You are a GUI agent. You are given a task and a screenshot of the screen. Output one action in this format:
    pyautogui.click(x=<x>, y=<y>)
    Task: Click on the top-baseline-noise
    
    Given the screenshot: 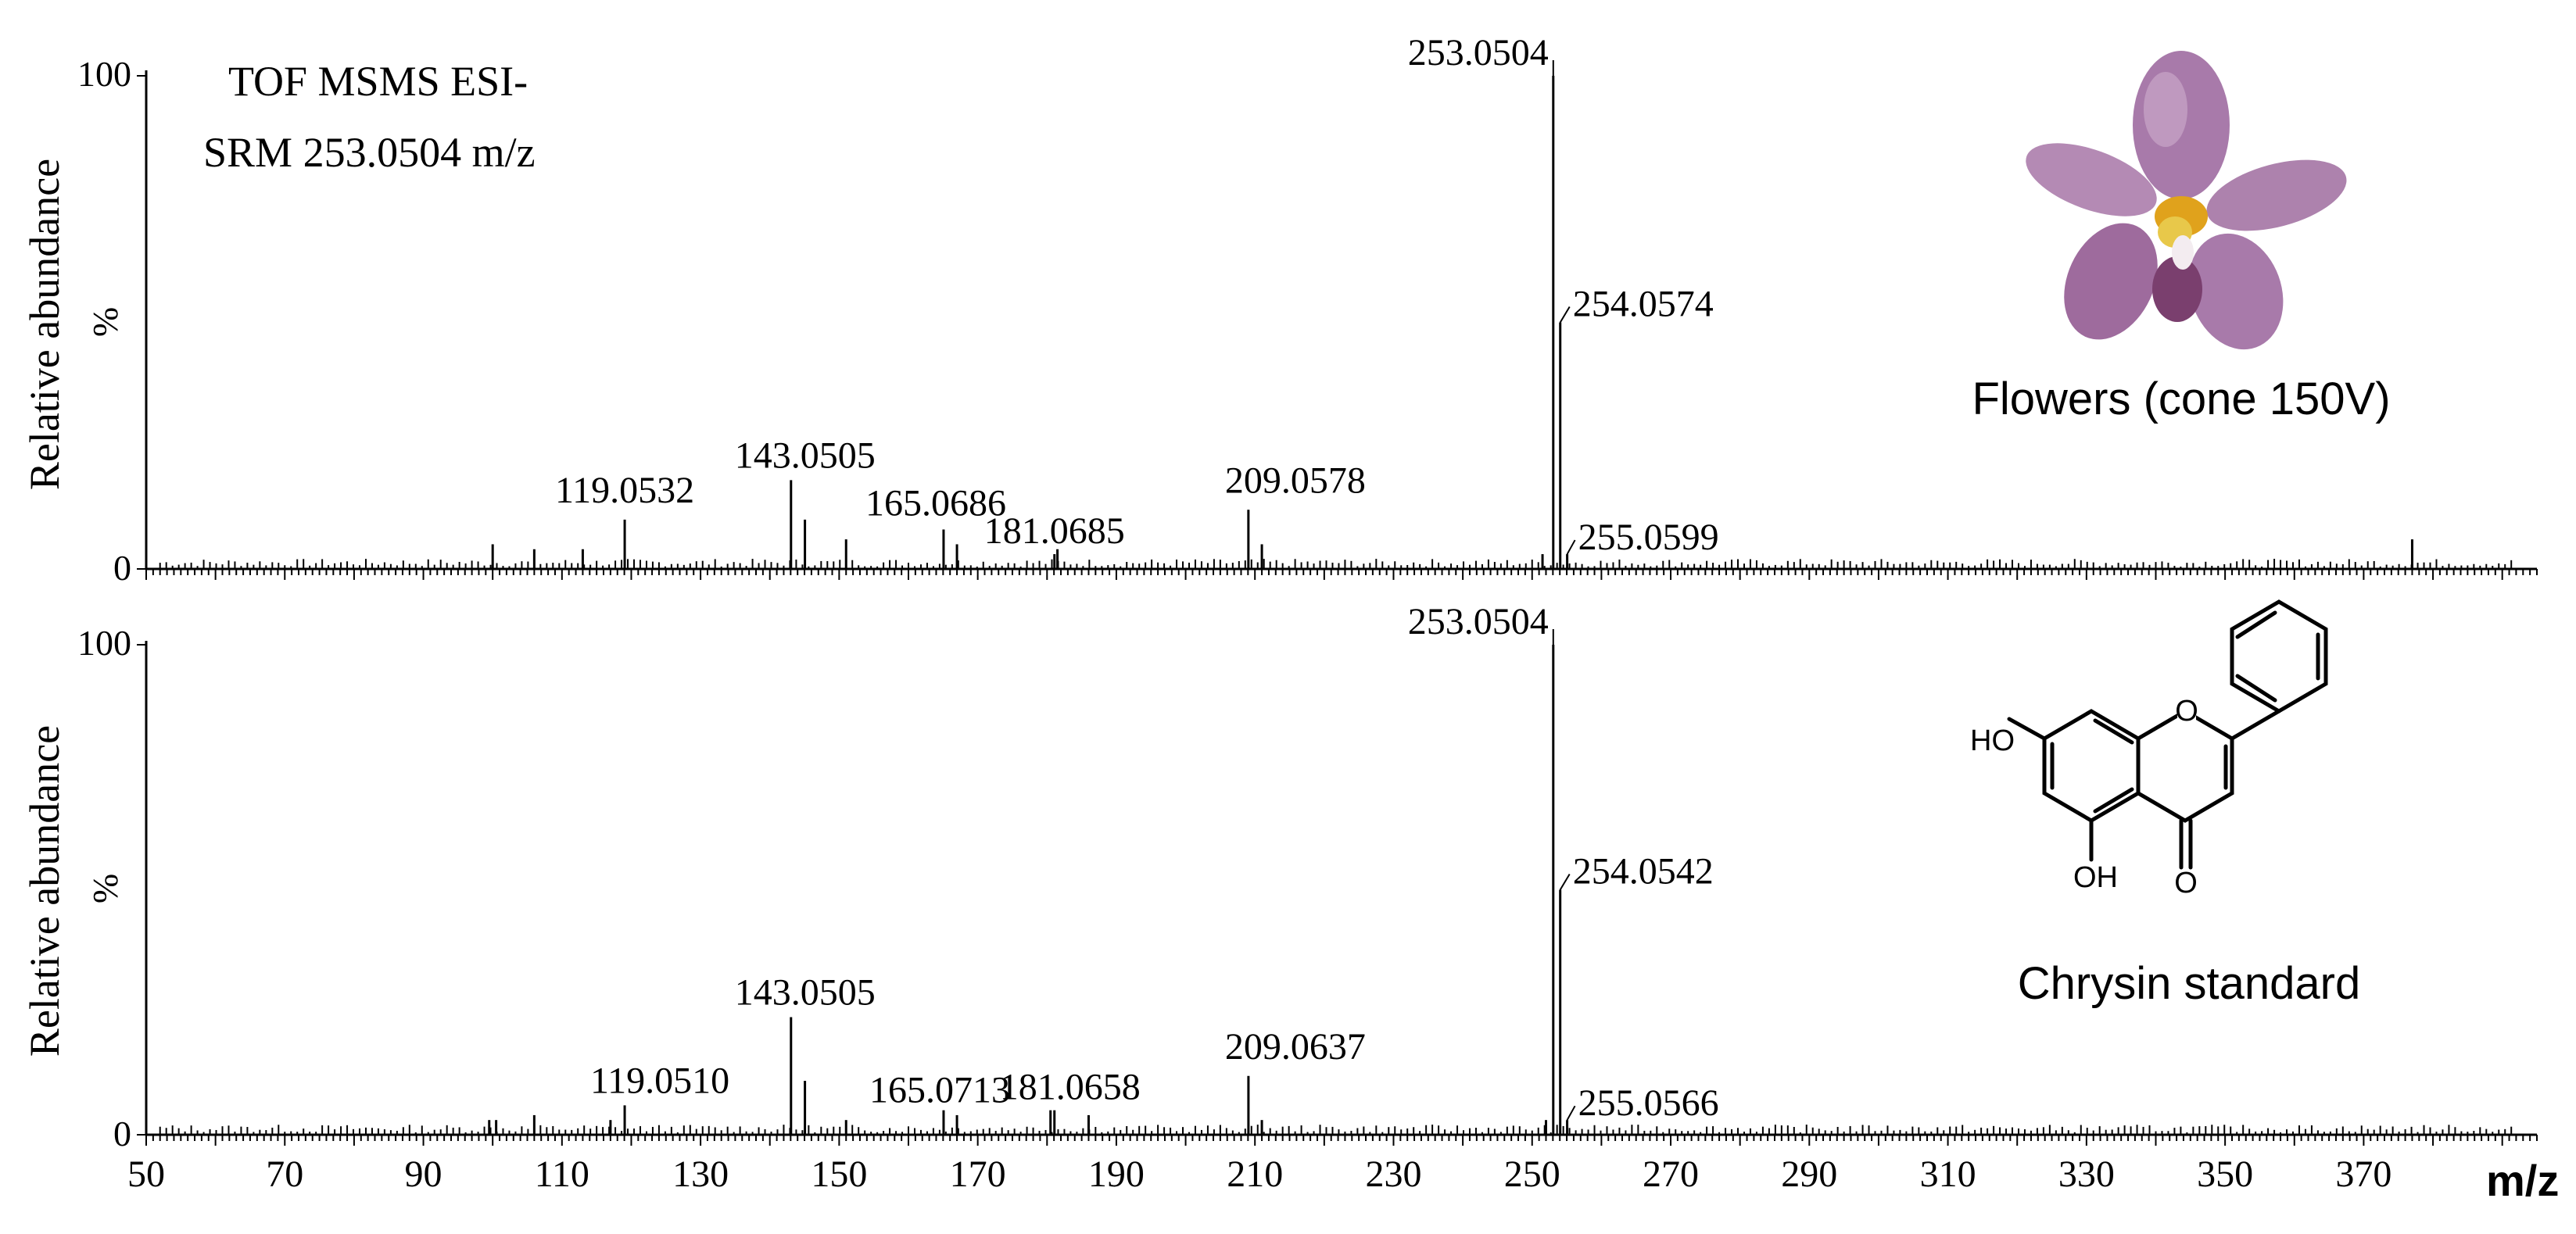 What is the action you would take?
    pyautogui.click(x=1336, y=564)
    